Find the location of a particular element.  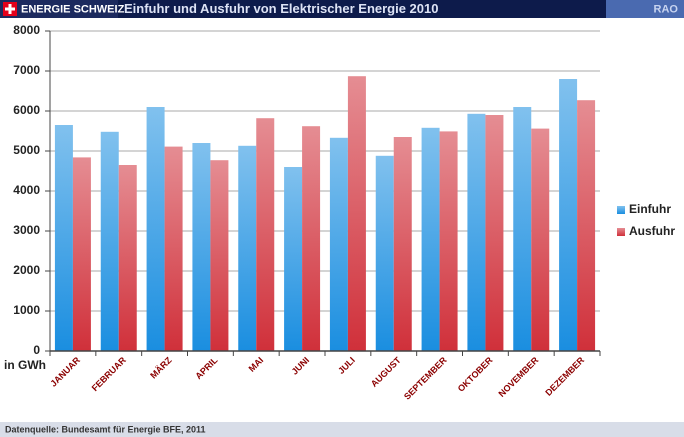

y-axis-label: in GWh is located at coordinates (25, 365).